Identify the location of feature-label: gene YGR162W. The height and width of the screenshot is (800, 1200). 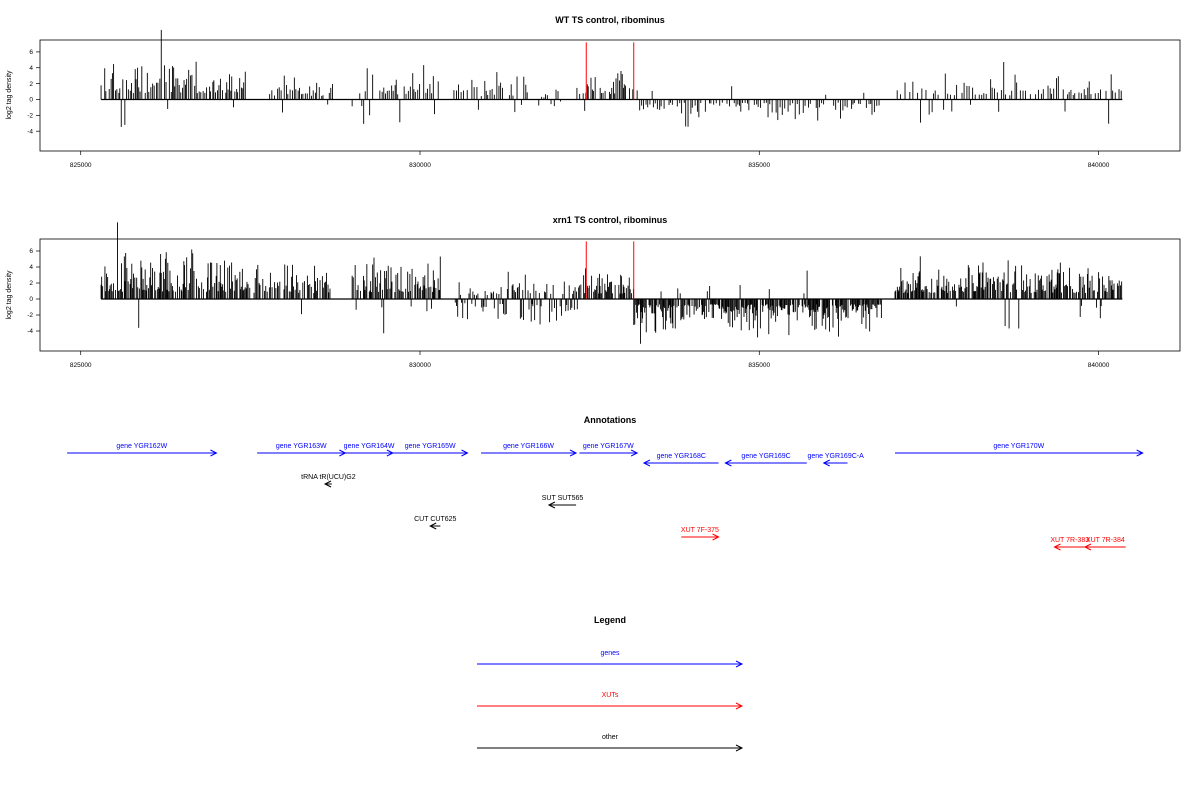
(141, 446).